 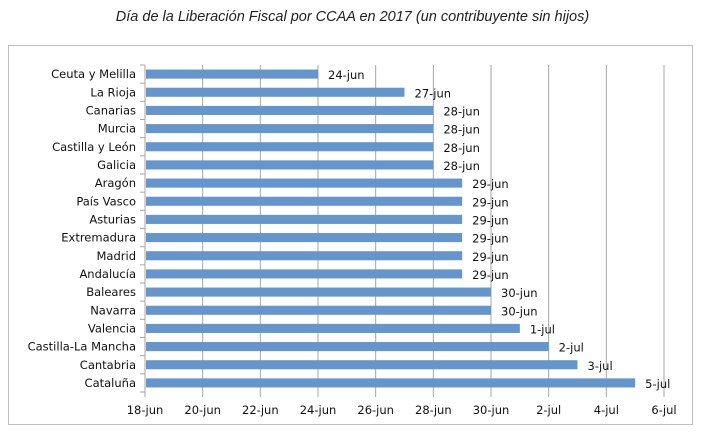 I want to click on x-tick-label: 18-jun, so click(x=145, y=410).